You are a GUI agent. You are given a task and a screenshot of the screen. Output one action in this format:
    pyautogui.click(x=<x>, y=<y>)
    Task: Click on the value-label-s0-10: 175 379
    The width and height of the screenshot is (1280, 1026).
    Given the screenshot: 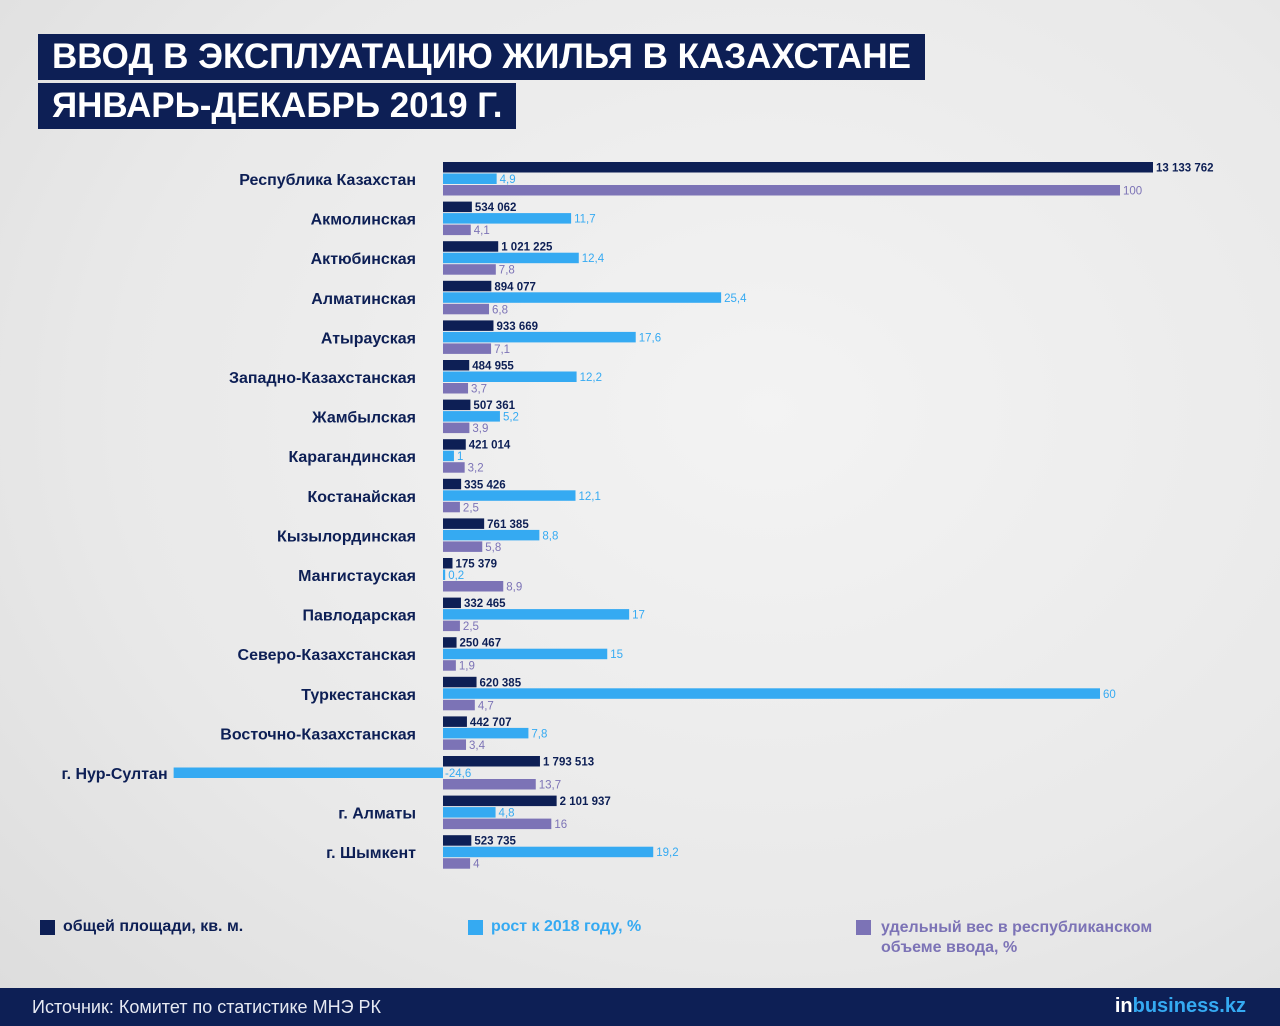 What is the action you would take?
    pyautogui.click(x=476, y=565)
    